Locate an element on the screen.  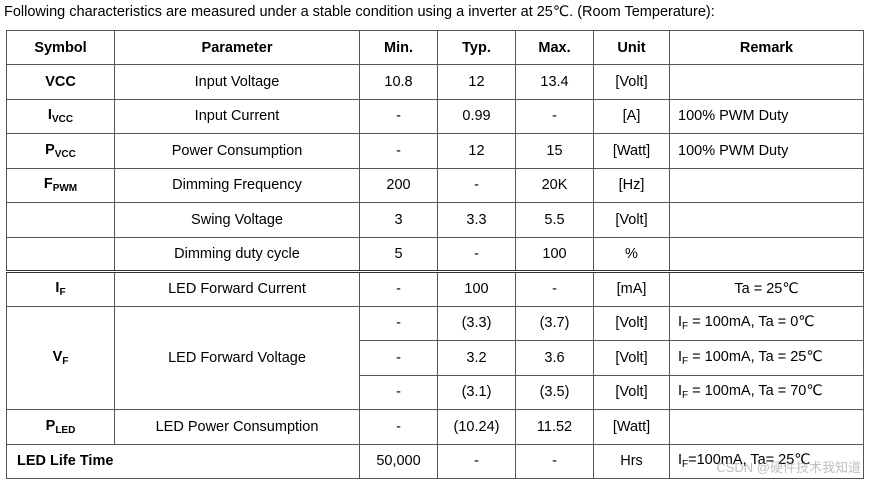
min-cell: 200 is located at coordinates (398, 185).